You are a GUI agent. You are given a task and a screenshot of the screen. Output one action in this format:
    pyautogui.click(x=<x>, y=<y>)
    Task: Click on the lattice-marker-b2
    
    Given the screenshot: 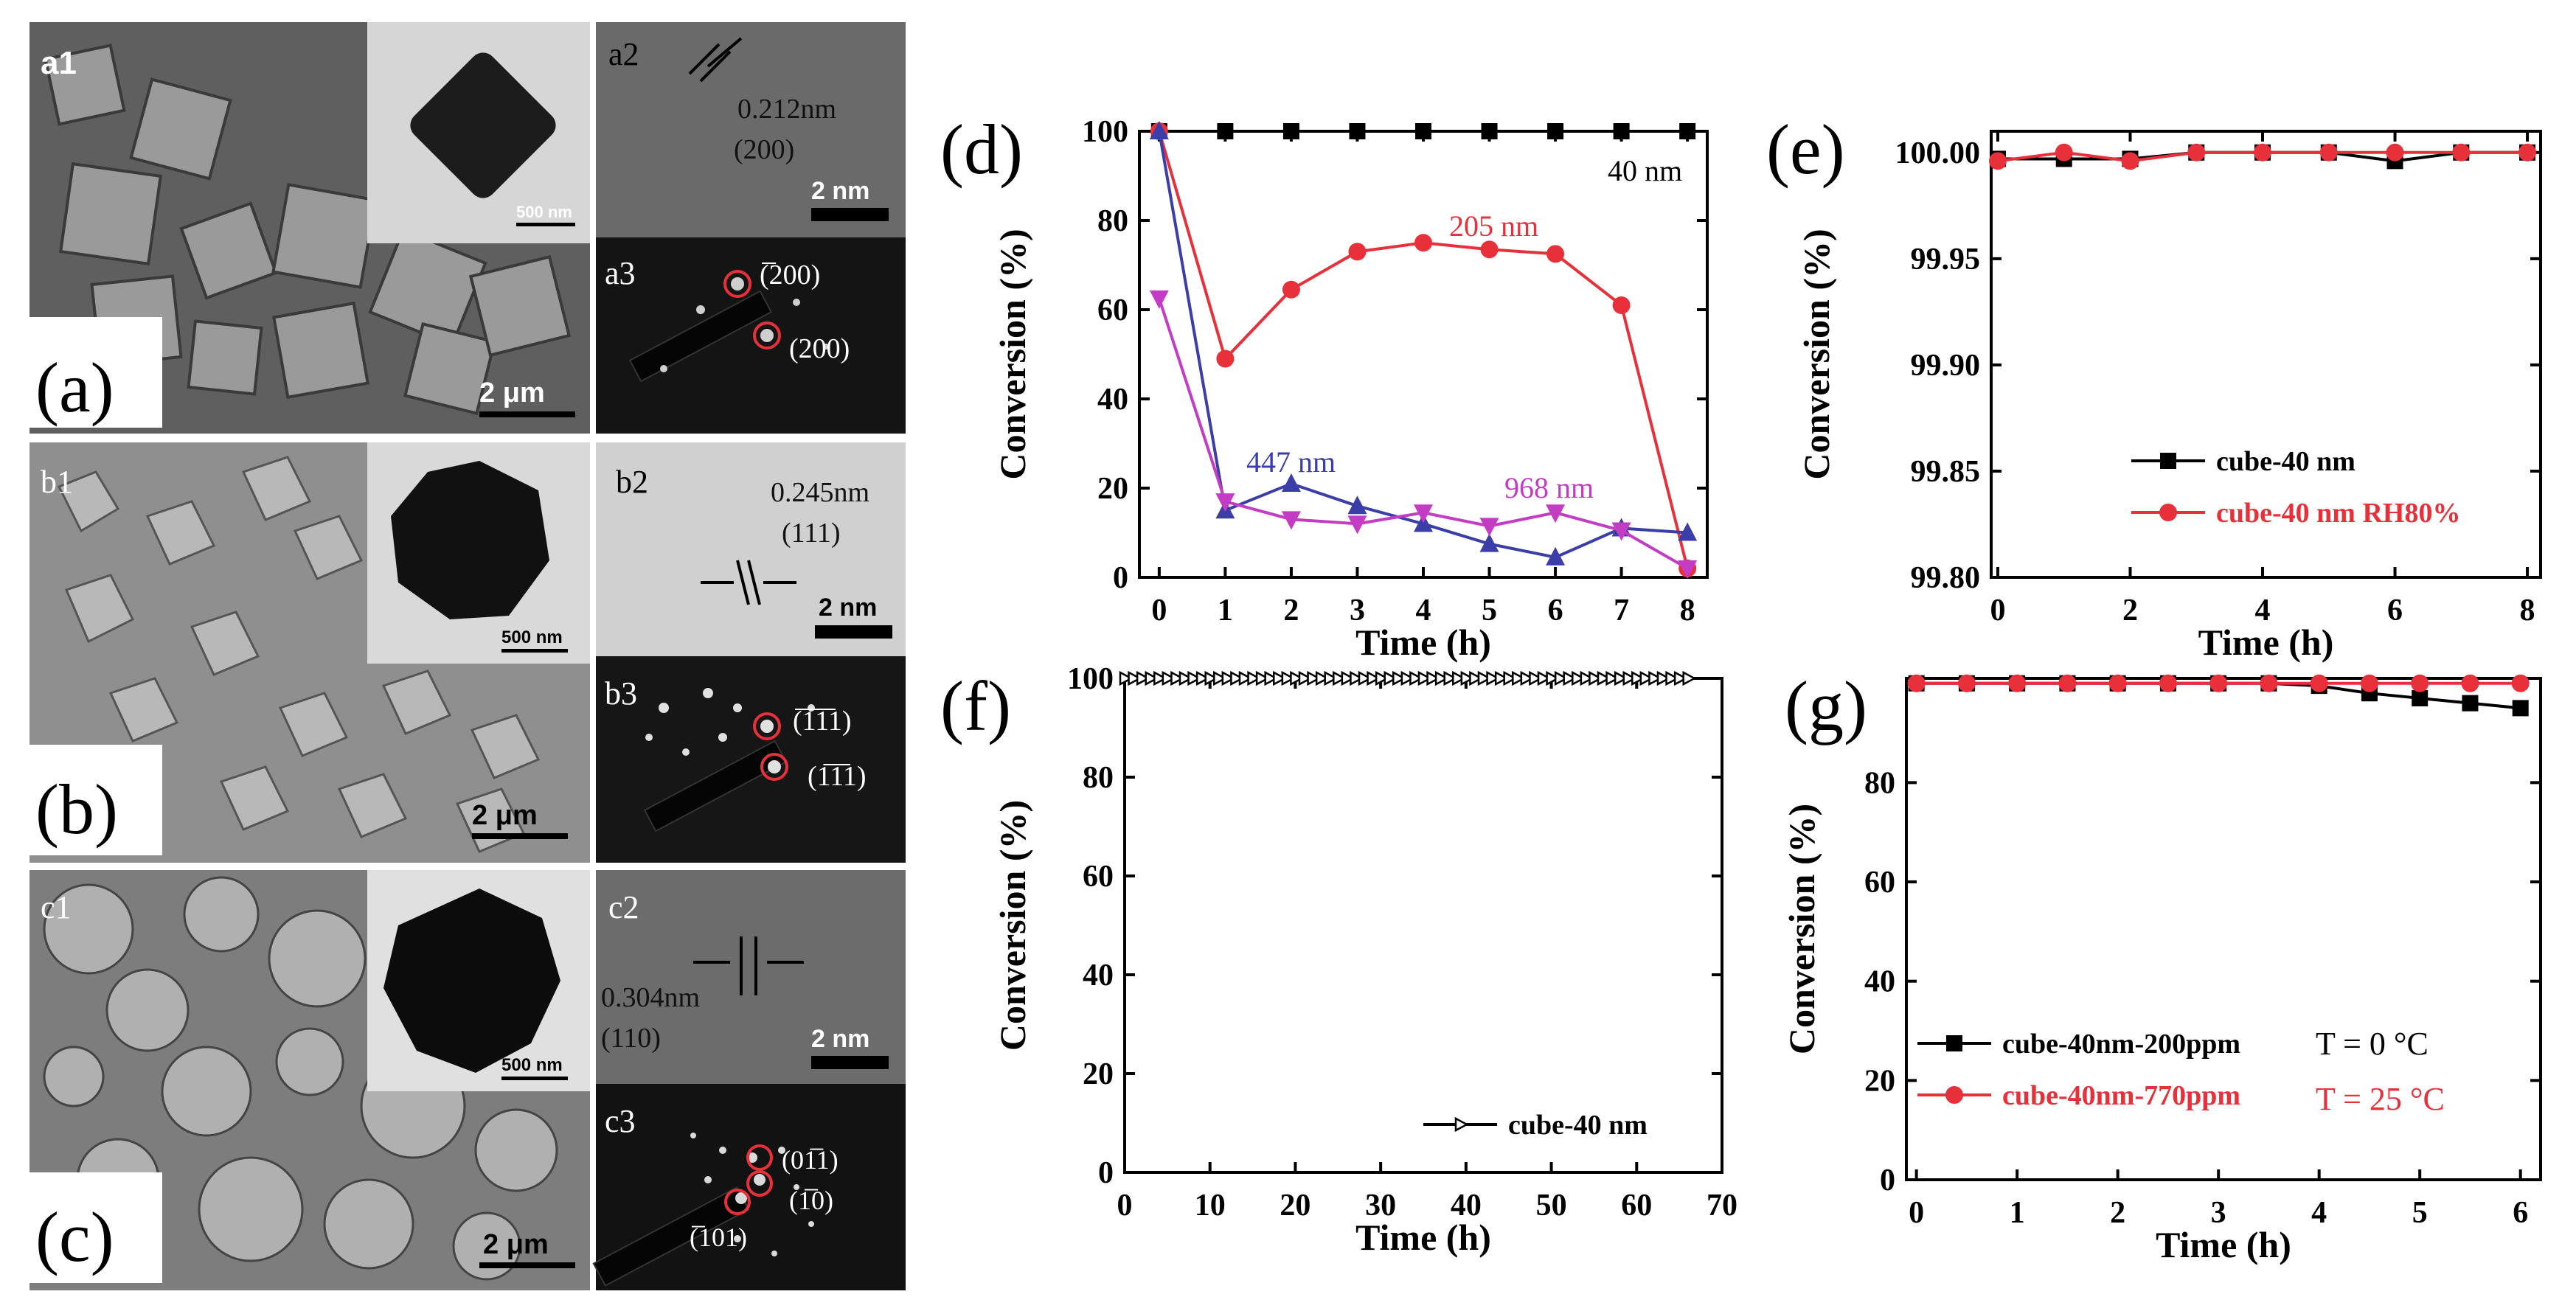 What is the action you would take?
    pyautogui.click(x=748, y=582)
    